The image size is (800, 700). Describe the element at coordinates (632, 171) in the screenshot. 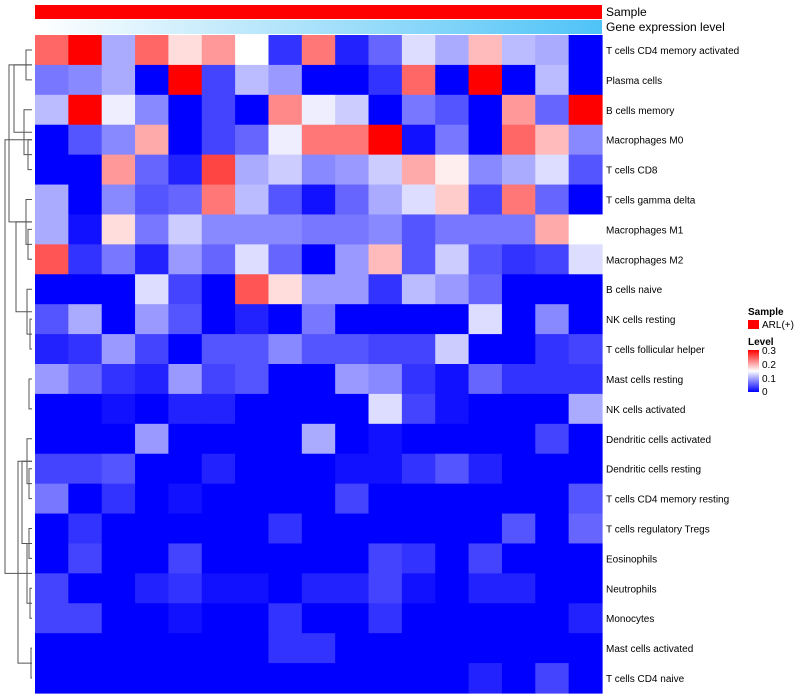

I see `row-label: T cells CD8` at that location.